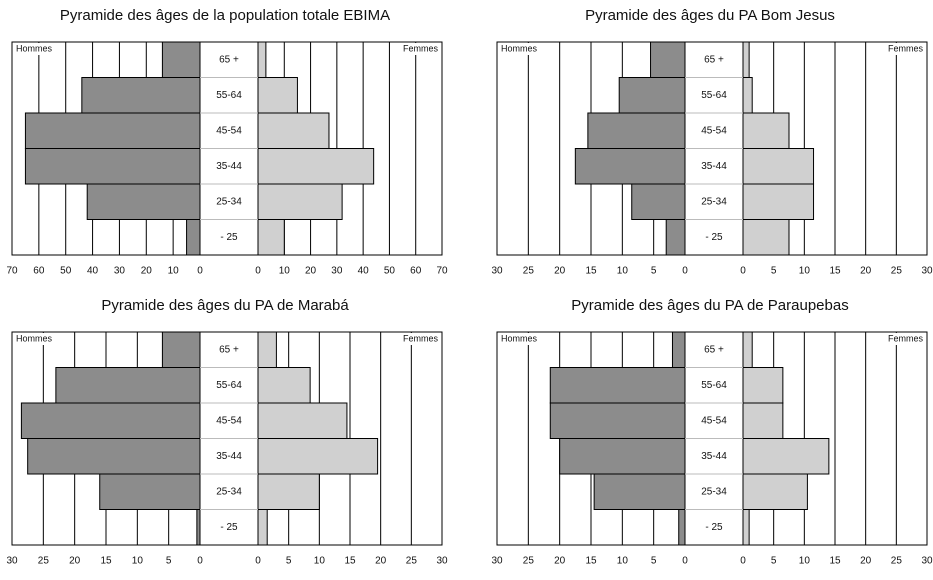  What do you see at coordinates (229, 130) in the screenshot?
I see `age-label: 45-54` at bounding box center [229, 130].